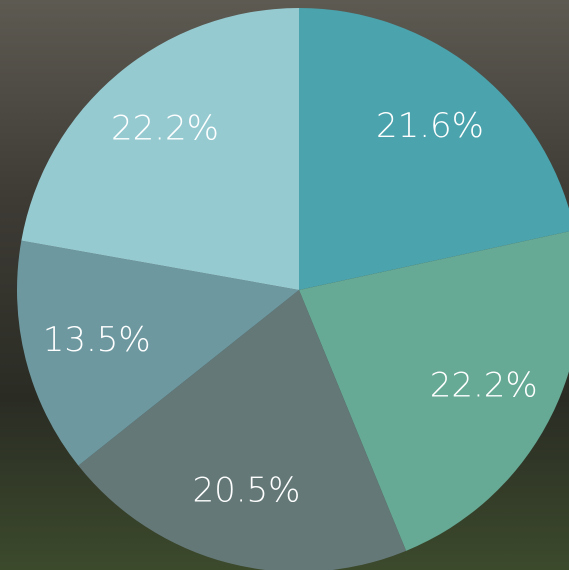  Describe the element at coordinates (97, 340) in the screenshot. I see `data-label: 13.5%` at that location.